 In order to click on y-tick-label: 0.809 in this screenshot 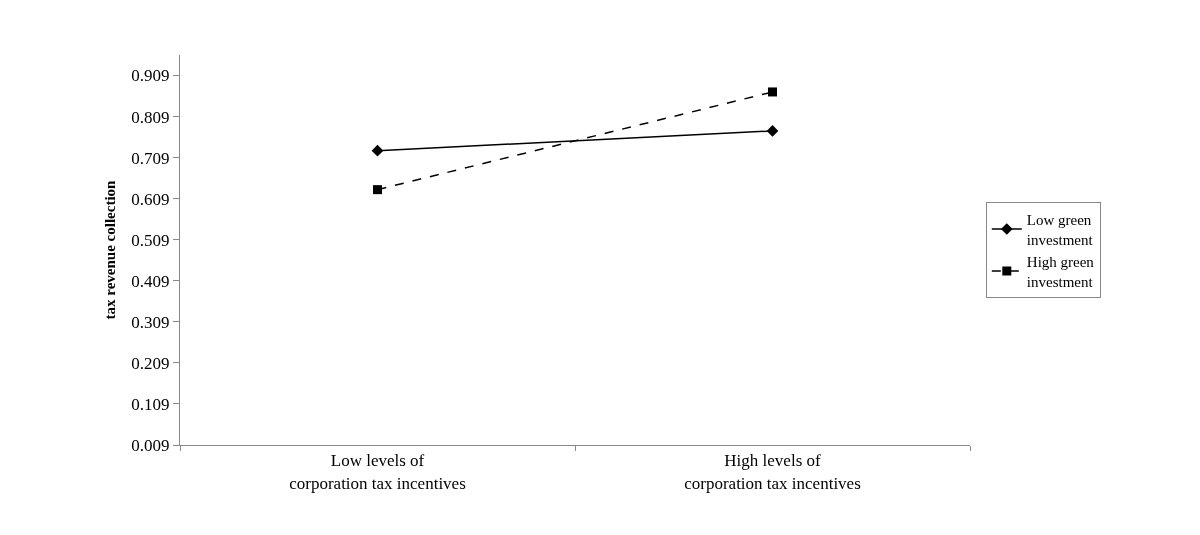, I will do `click(150, 117)`.